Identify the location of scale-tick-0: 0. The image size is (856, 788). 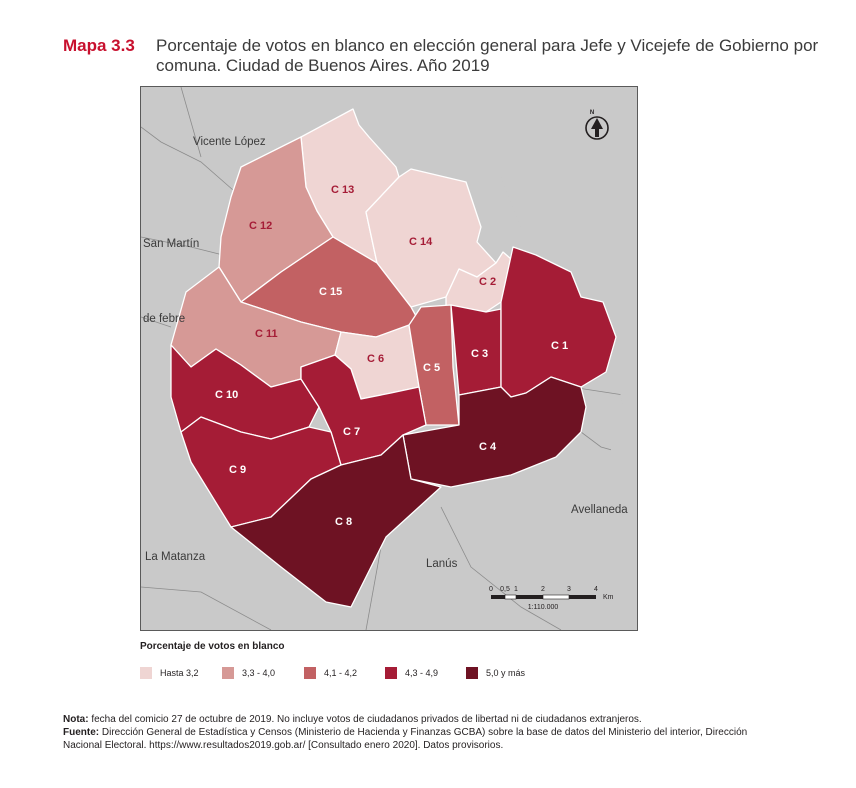
(491, 589).